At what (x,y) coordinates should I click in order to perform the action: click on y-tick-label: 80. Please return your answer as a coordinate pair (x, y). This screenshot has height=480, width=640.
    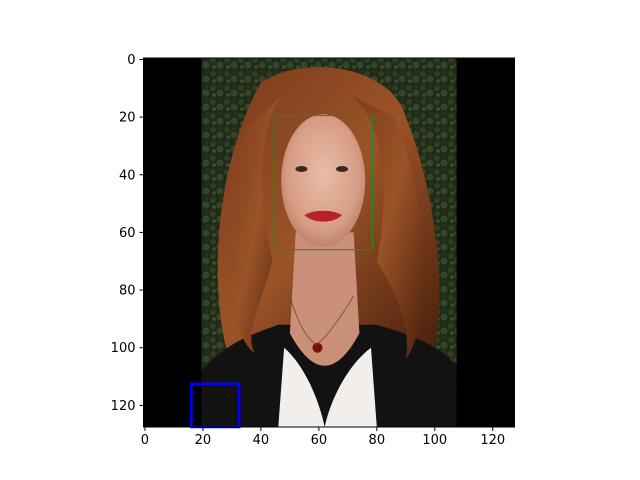
    Looking at the image, I should click on (127, 291).